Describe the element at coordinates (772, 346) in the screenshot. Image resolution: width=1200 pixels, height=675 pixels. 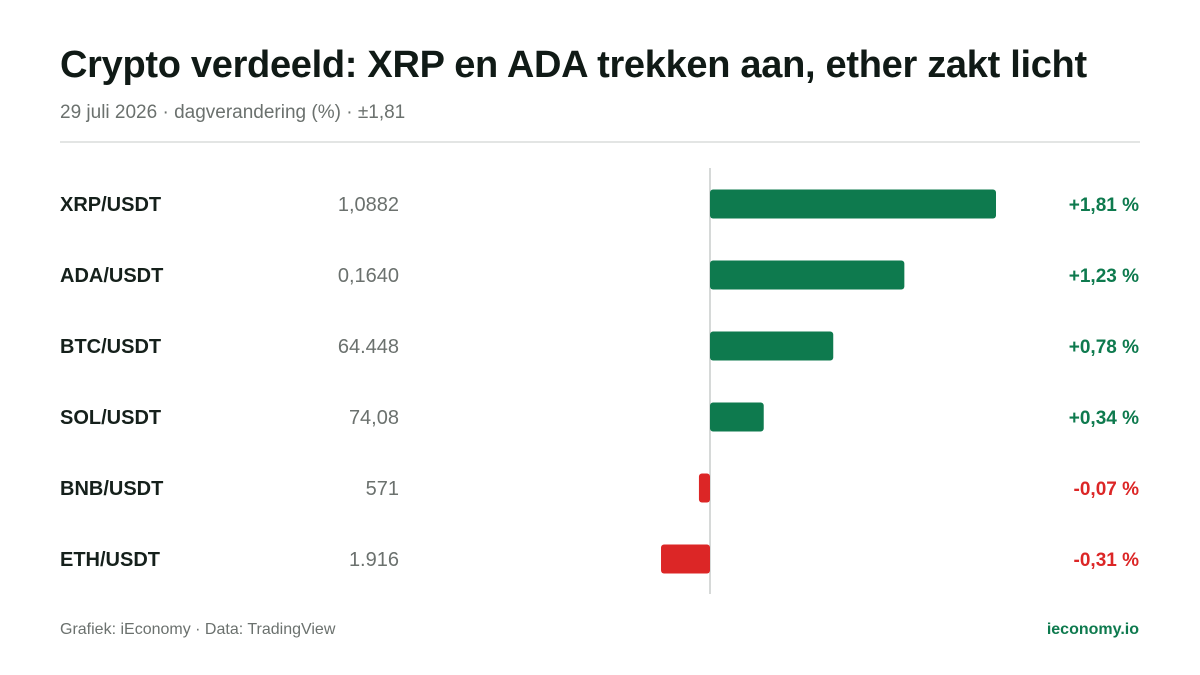
I see `bar-btc-usdt` at that location.